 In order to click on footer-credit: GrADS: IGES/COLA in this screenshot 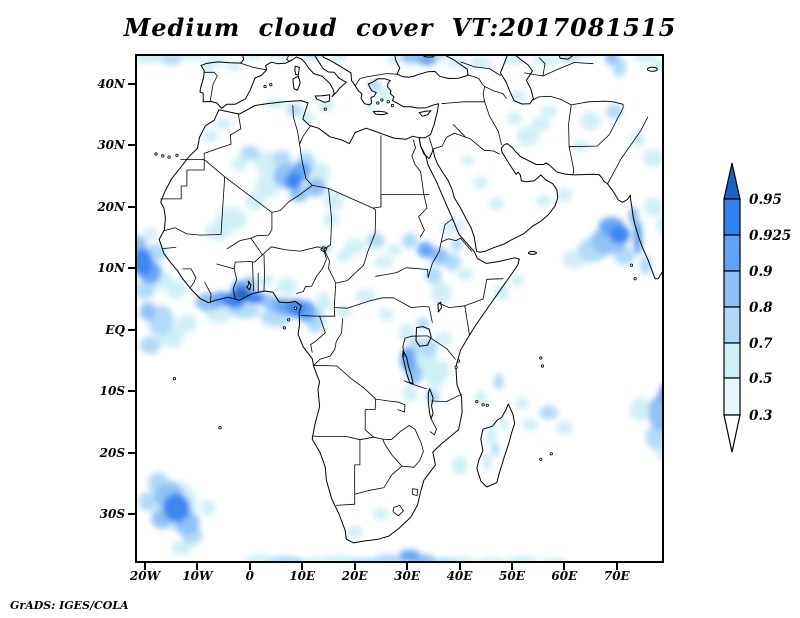, I will do `click(69, 605)`.